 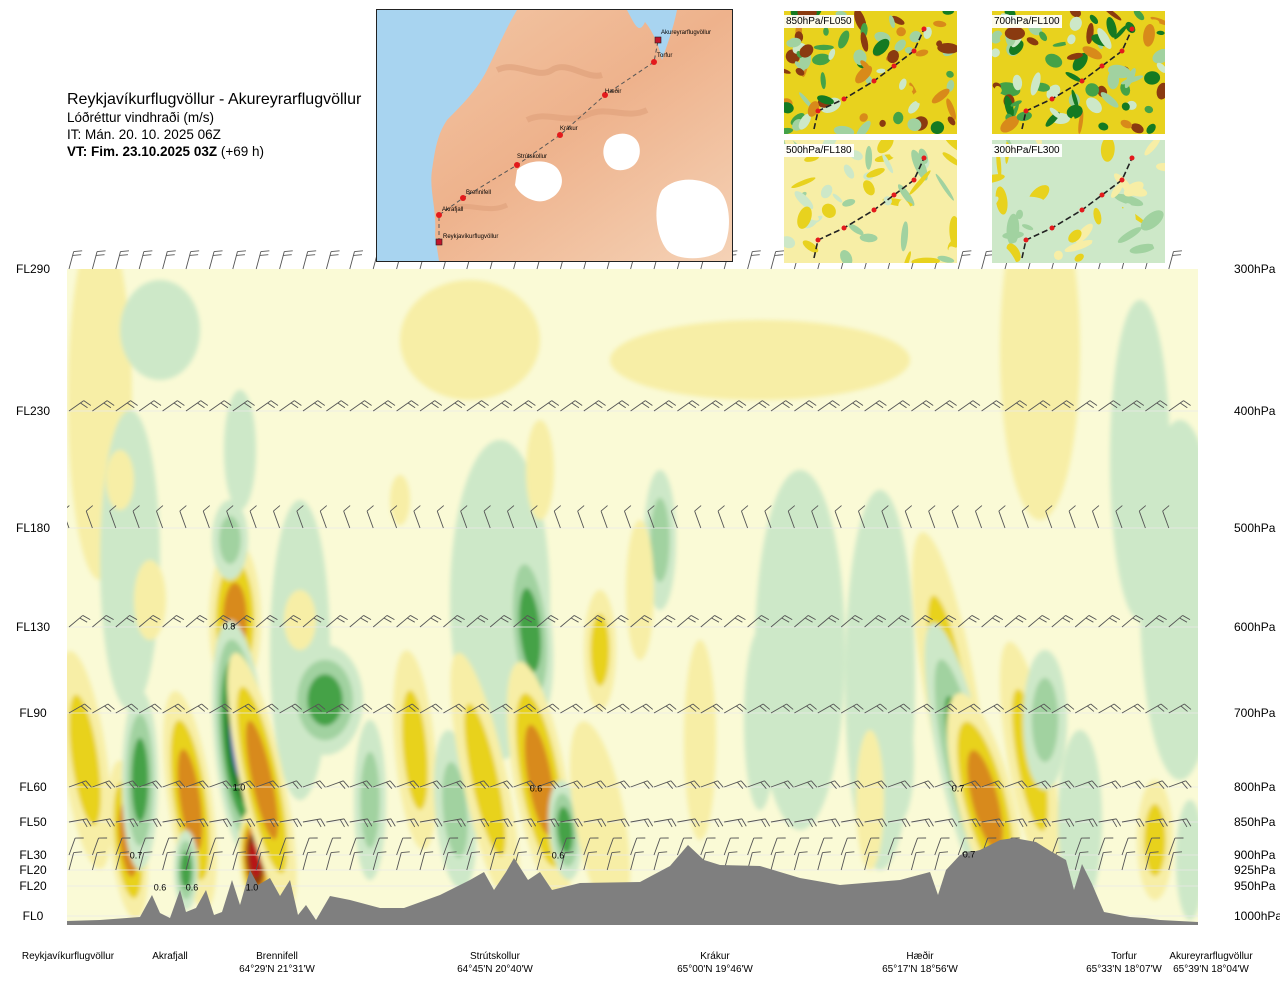 What do you see at coordinates (819, 150) in the screenshot?
I see `level-map-500-label: 500hPa/FL180` at bounding box center [819, 150].